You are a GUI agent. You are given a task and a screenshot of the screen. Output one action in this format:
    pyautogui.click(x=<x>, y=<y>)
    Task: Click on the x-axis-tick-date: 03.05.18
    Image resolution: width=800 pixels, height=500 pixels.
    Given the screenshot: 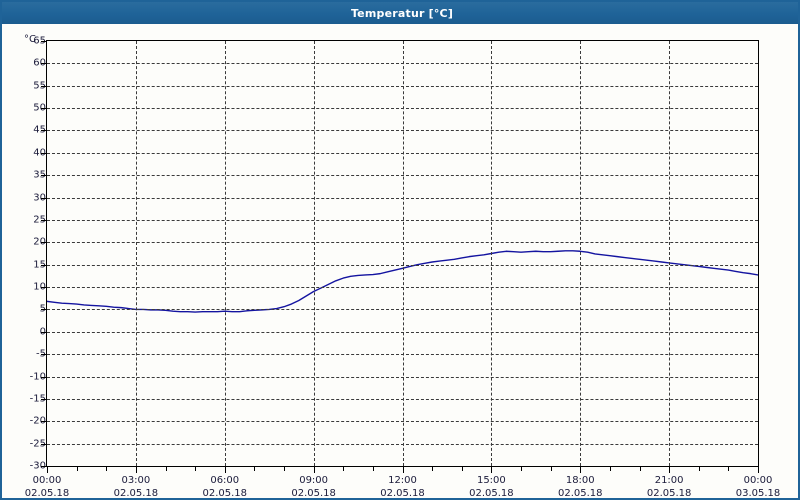 What is the action you would take?
    pyautogui.click(x=758, y=493)
    